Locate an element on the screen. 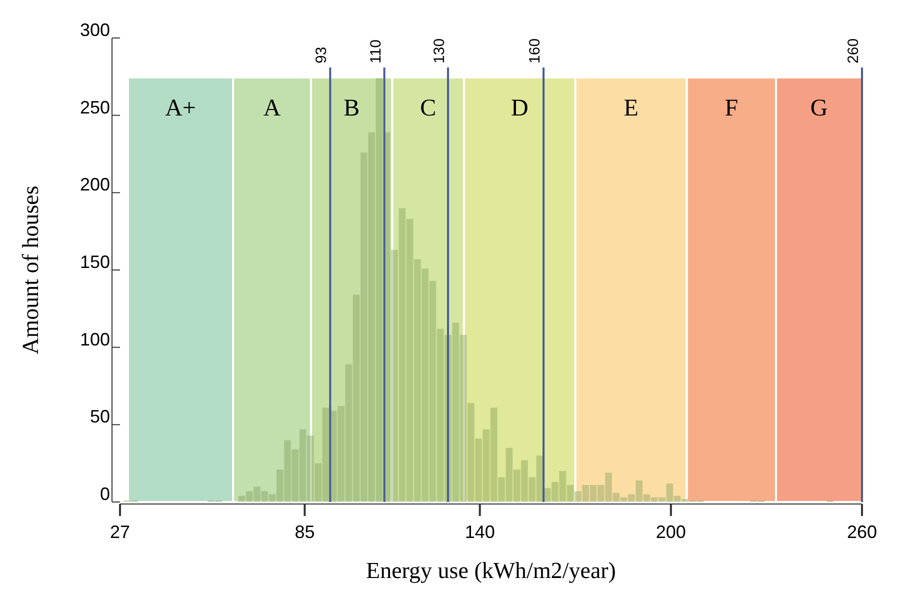 This screenshot has width=897, height=602. x-tick-label: 85 is located at coordinates (304, 532).